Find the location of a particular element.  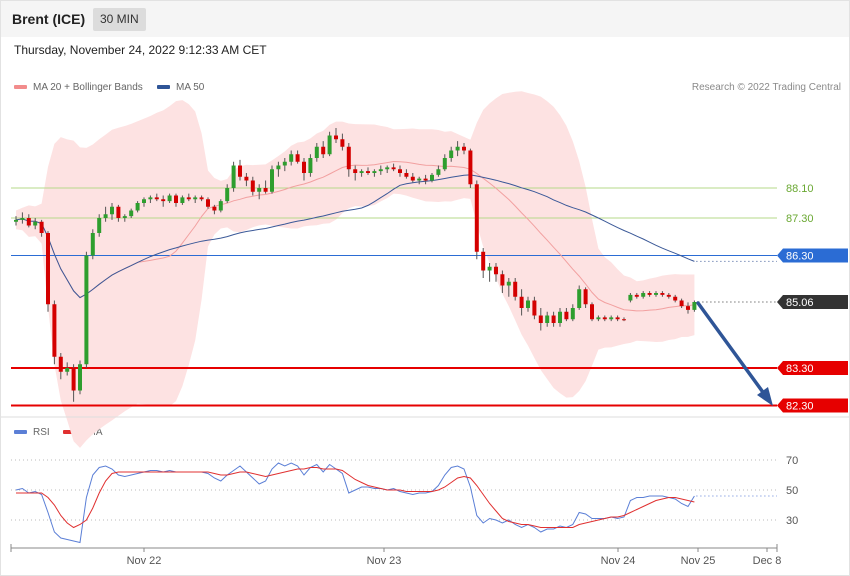

legend-rsi-label: RSI is located at coordinates (41, 432).